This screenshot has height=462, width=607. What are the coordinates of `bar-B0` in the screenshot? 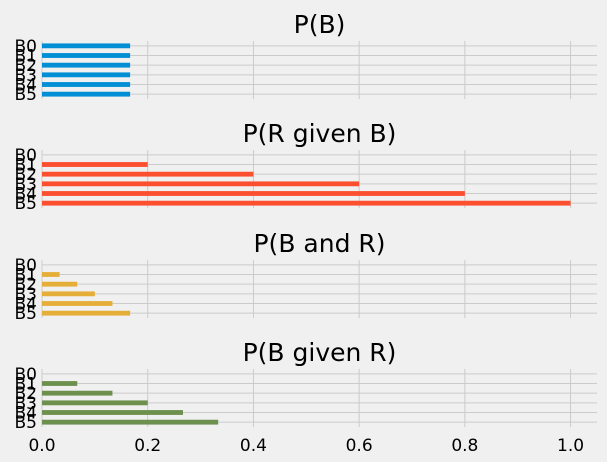 It's located at (86, 46).